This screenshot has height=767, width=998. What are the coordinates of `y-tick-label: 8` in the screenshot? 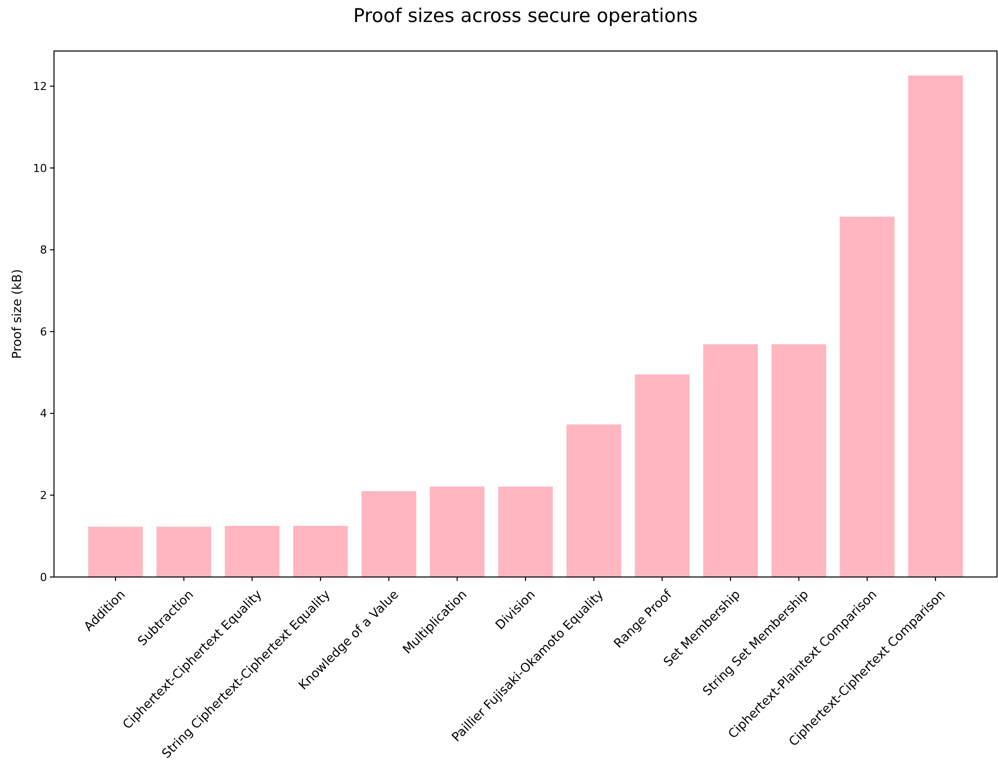 It's located at (43, 250).